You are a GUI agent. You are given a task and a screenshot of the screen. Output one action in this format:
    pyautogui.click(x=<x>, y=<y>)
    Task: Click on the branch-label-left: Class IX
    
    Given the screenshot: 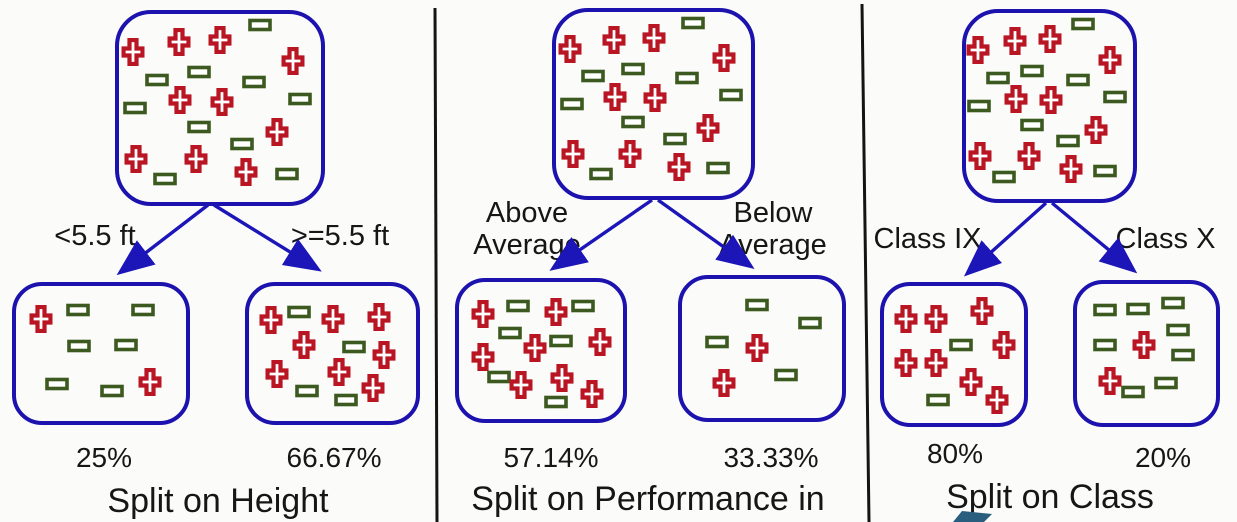 What is the action you would take?
    pyautogui.click(x=927, y=239)
    